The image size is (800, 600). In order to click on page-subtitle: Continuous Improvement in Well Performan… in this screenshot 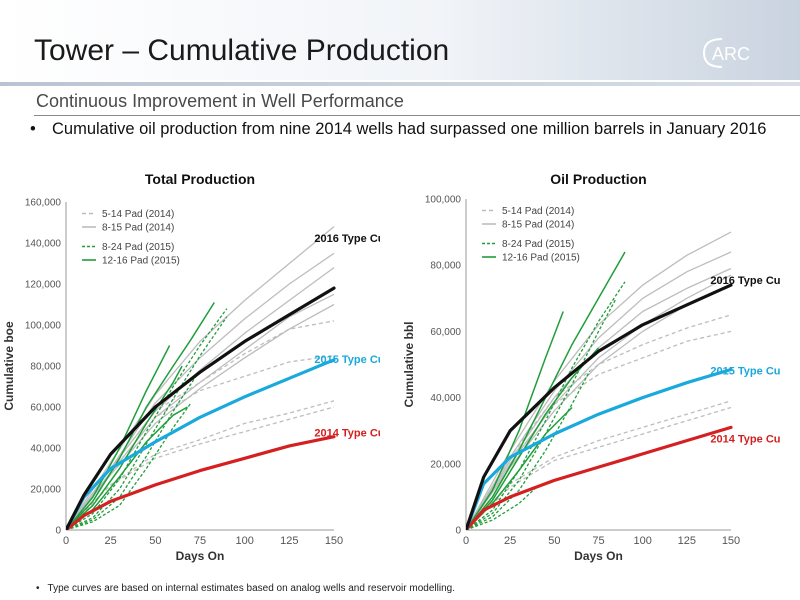, I will do `click(220, 101)`.